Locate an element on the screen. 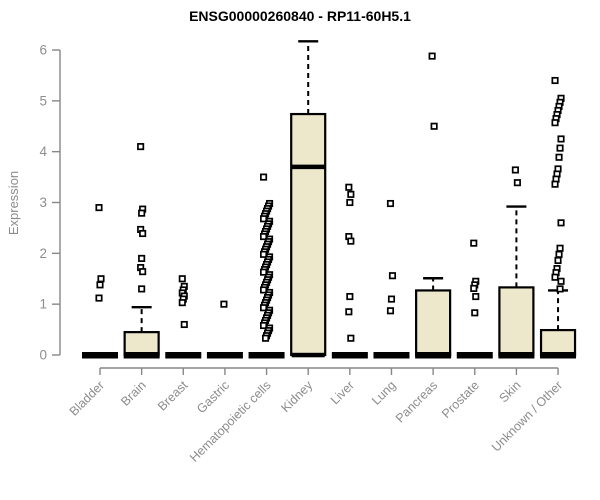 The height and width of the screenshot is (500, 600). x-category-label: Kidney is located at coordinates (296, 396).